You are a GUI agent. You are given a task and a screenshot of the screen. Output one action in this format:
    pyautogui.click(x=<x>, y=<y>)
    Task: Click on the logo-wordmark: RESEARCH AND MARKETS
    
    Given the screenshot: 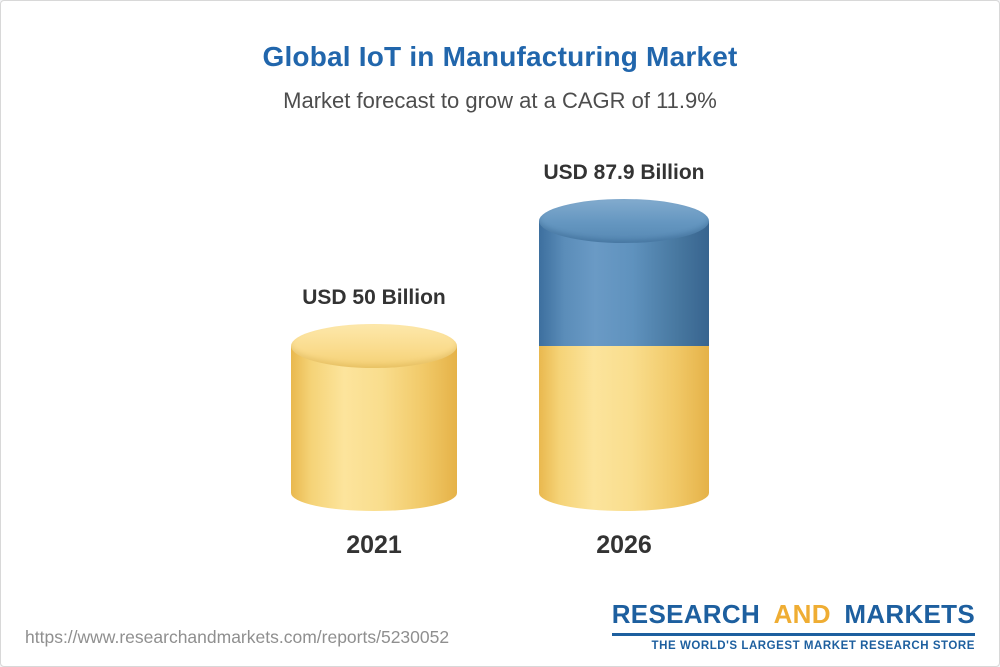 What is the action you would take?
    pyautogui.click(x=793, y=614)
    